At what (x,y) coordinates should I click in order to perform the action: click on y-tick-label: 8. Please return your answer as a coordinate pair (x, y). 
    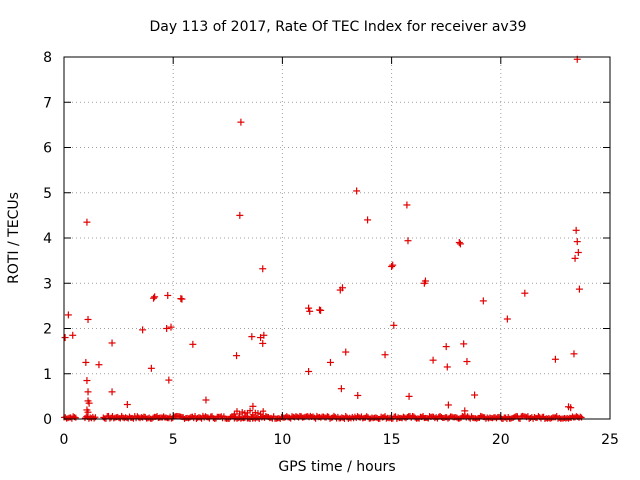
    Looking at the image, I should click on (47, 58).